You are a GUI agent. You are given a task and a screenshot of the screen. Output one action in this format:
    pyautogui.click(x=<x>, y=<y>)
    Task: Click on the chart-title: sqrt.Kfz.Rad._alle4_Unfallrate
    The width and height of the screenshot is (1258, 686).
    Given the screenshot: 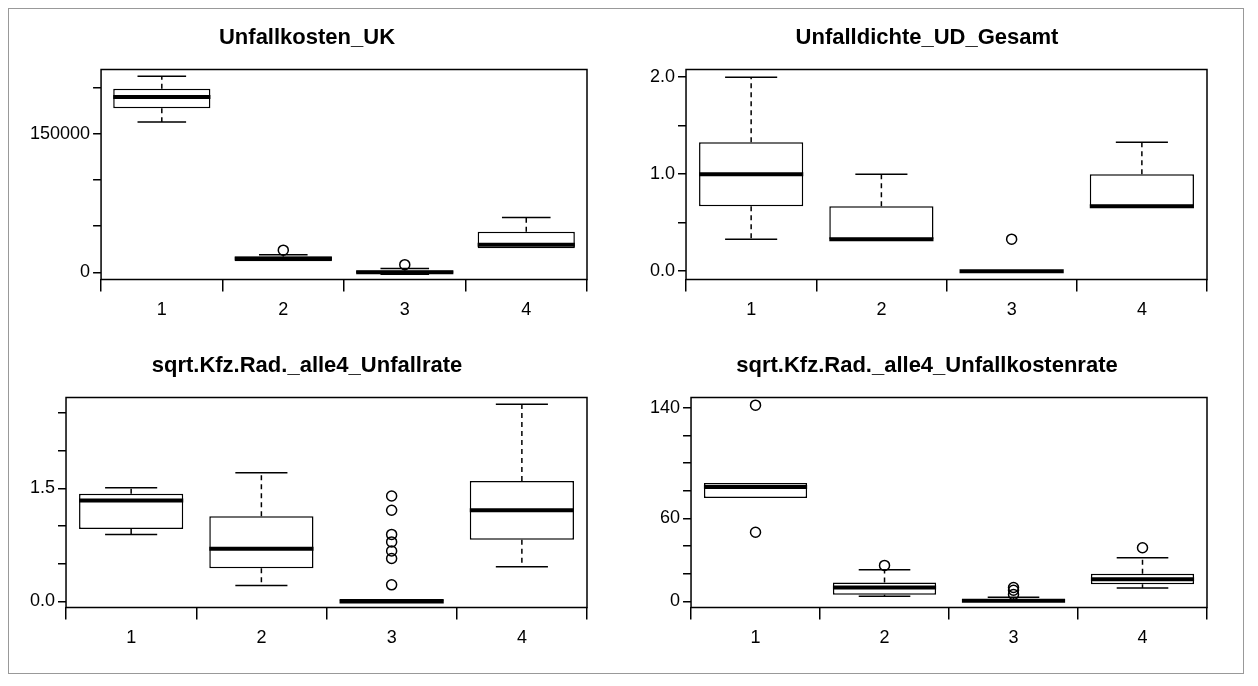 What is the action you would take?
    pyautogui.click(x=307, y=365)
    